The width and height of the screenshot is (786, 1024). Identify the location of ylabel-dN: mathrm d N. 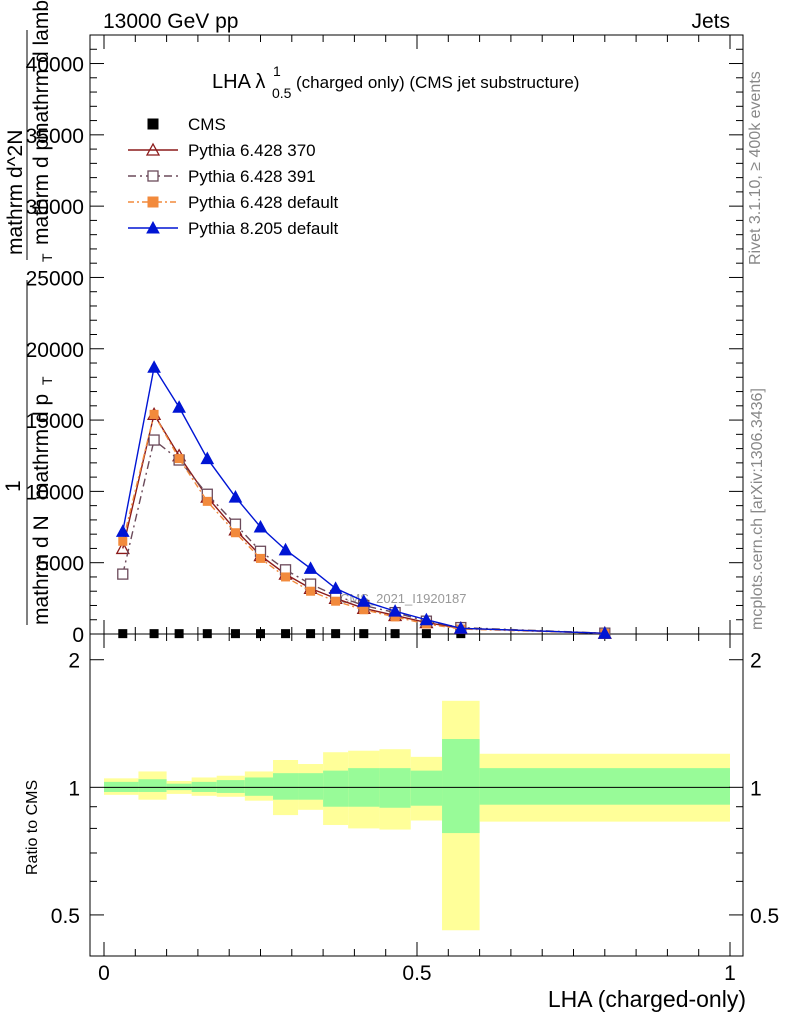
(41, 570).